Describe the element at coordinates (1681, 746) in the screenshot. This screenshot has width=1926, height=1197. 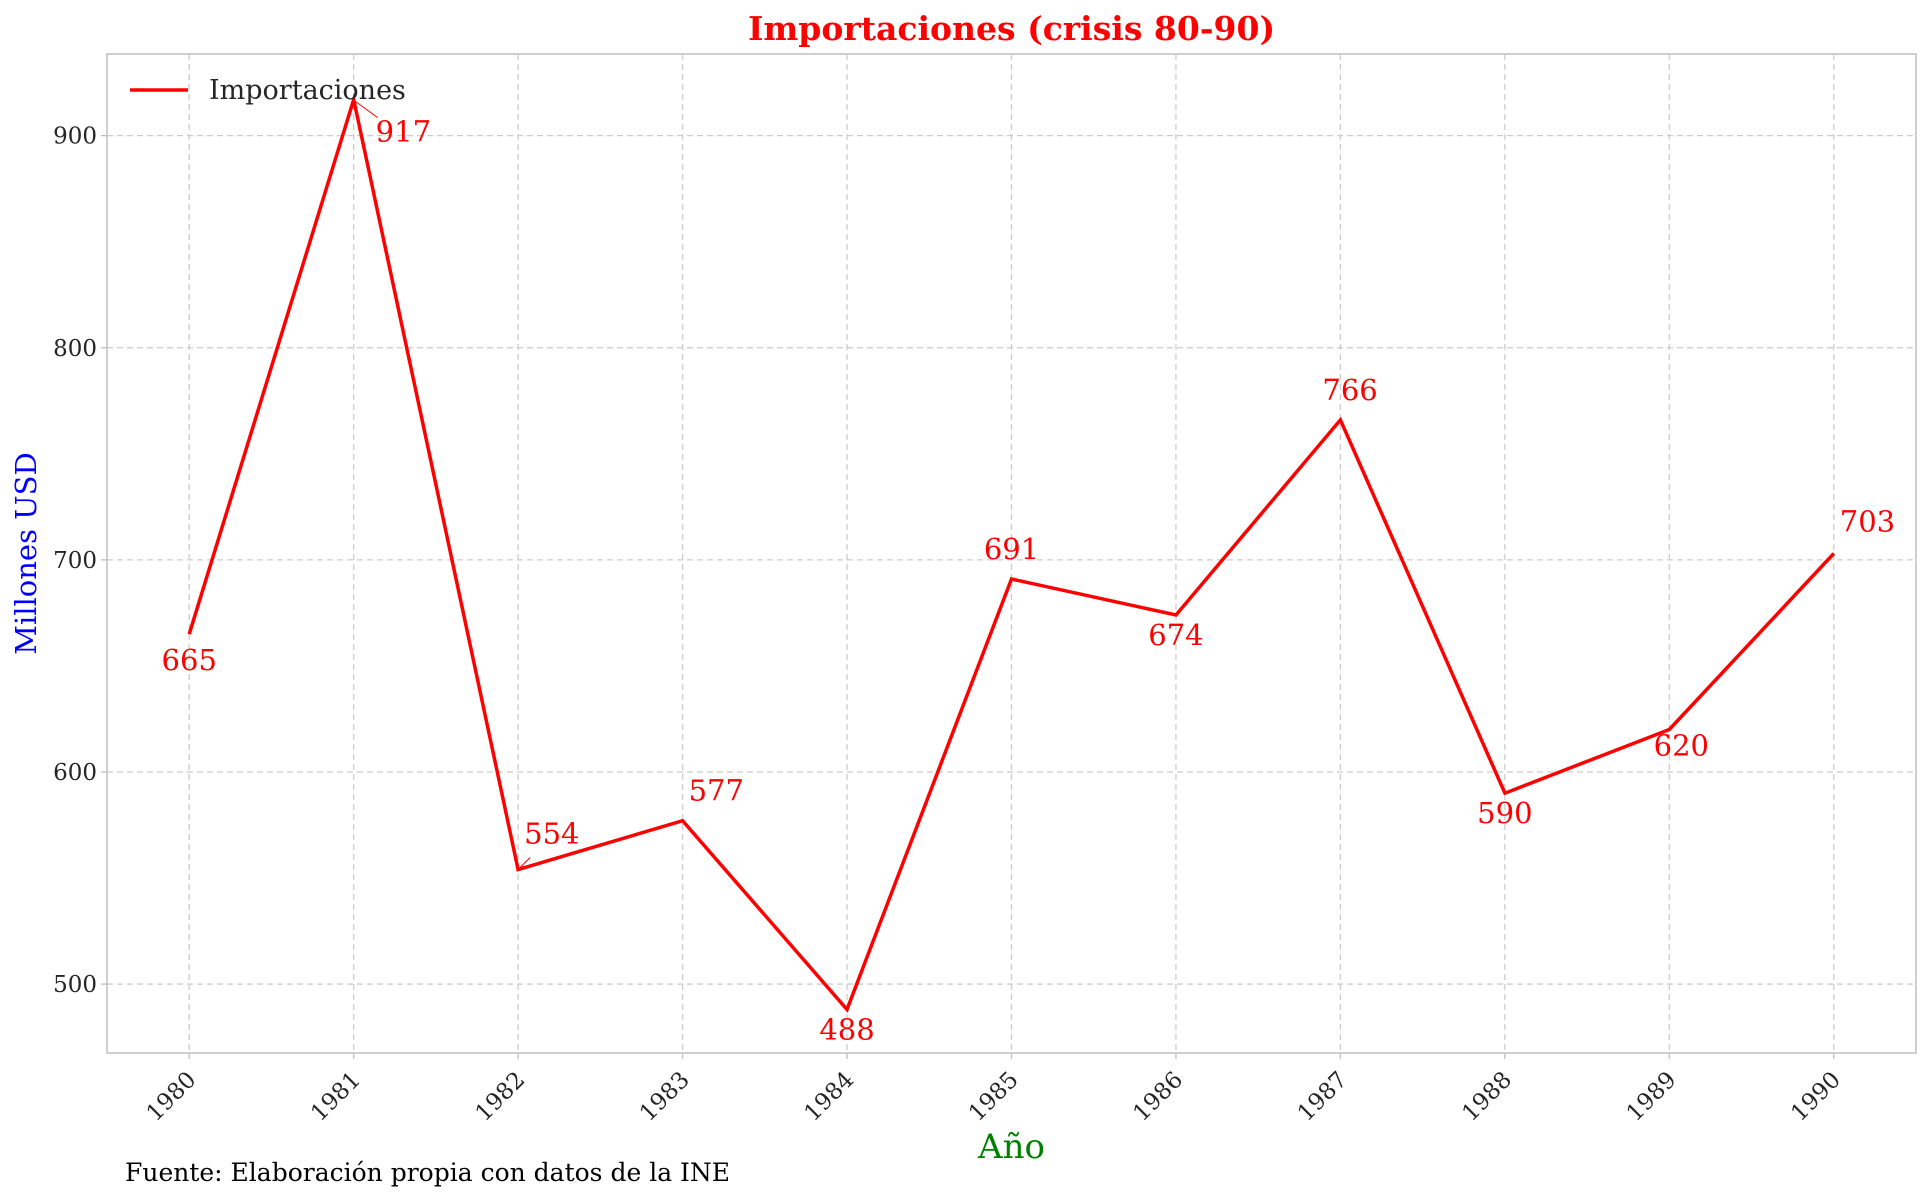
I see `data-label: 620` at that location.